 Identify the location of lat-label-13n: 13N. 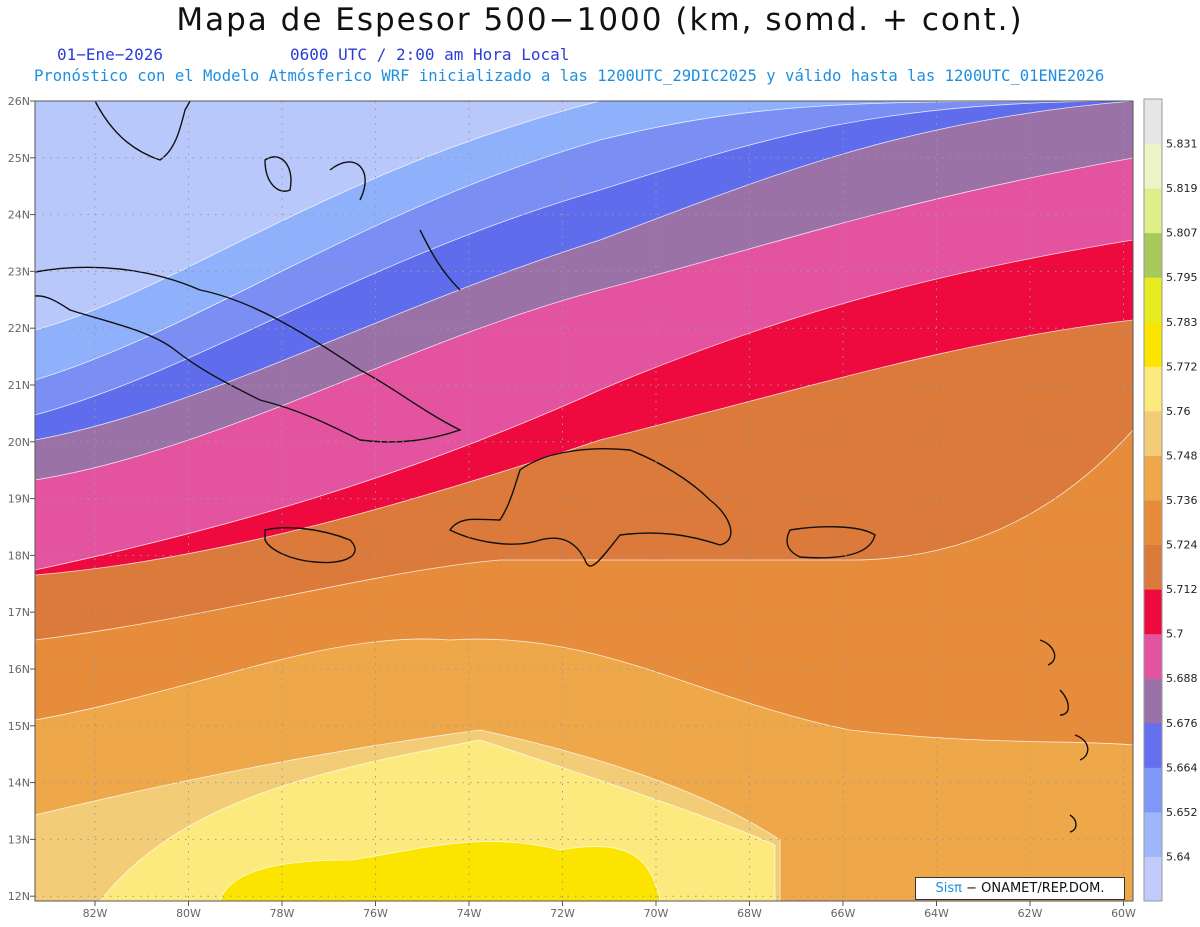
(19, 839).